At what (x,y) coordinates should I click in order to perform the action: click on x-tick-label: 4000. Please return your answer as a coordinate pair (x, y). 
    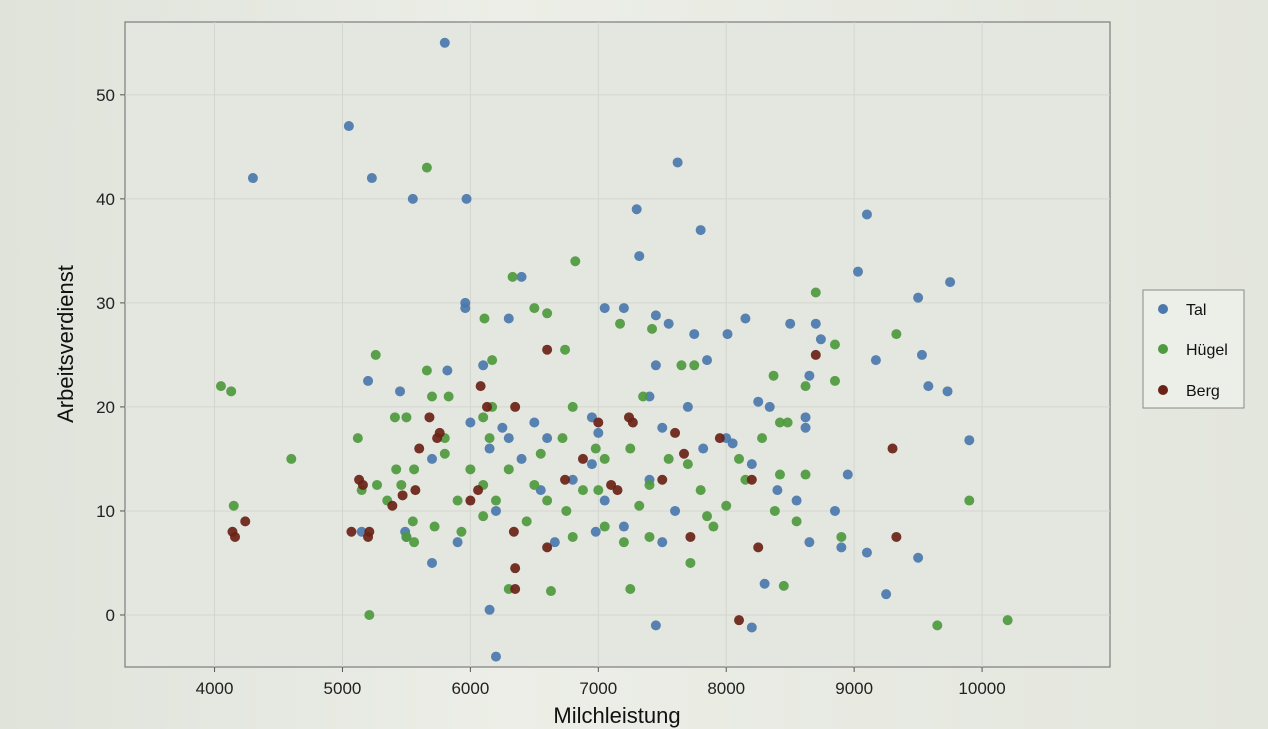
    Looking at the image, I should click on (215, 688).